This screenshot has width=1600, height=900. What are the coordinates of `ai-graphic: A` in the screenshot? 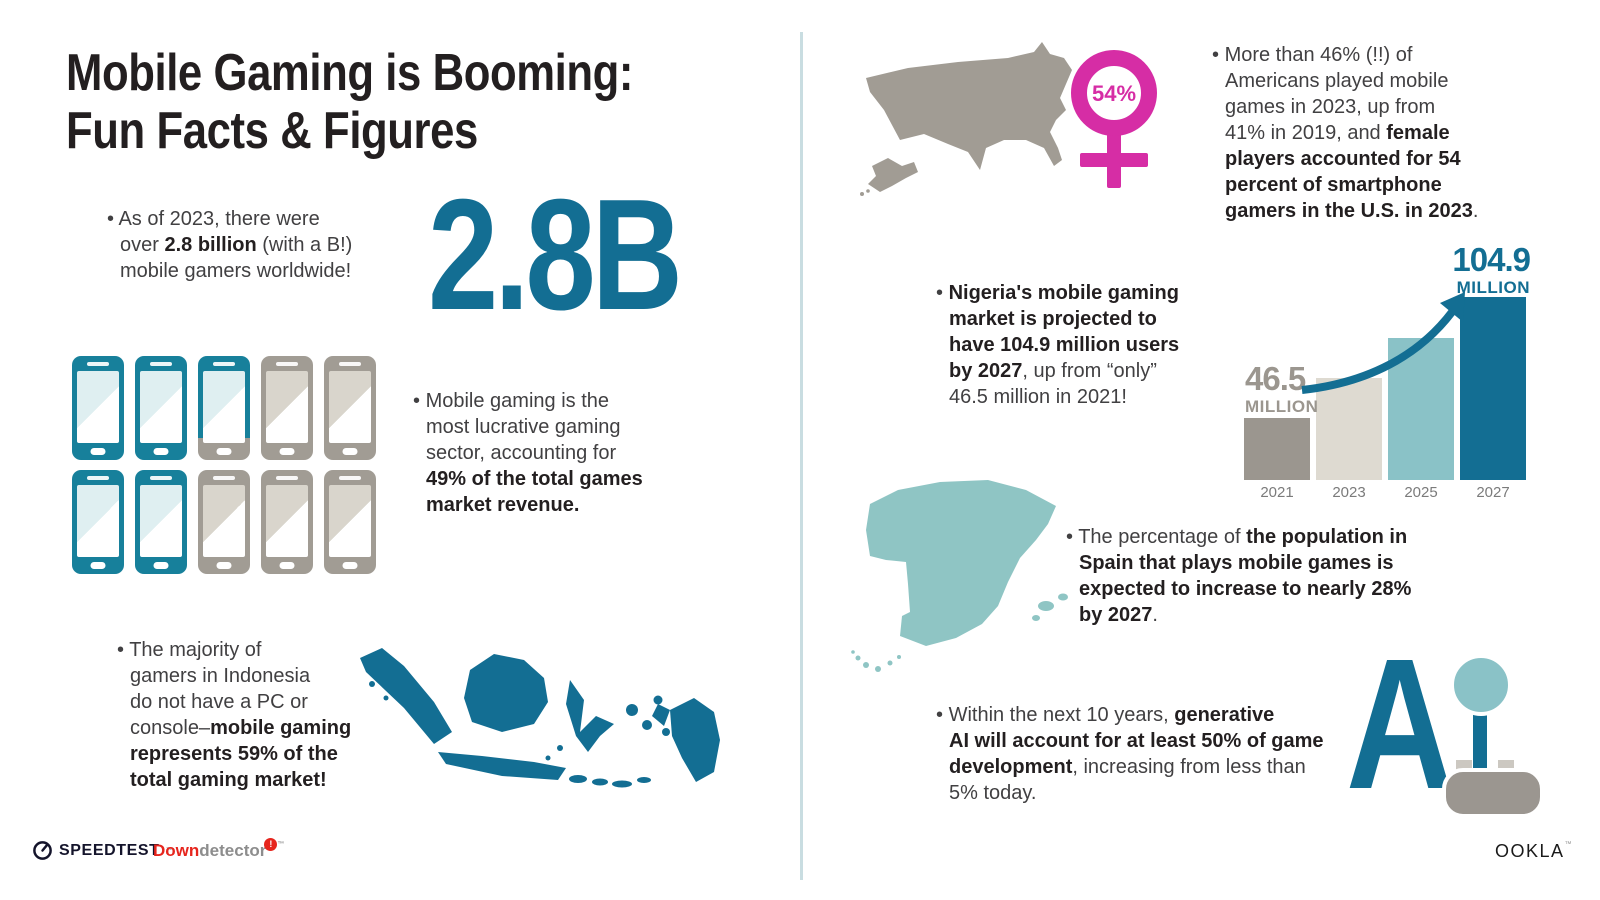 It's located at (1442, 726).